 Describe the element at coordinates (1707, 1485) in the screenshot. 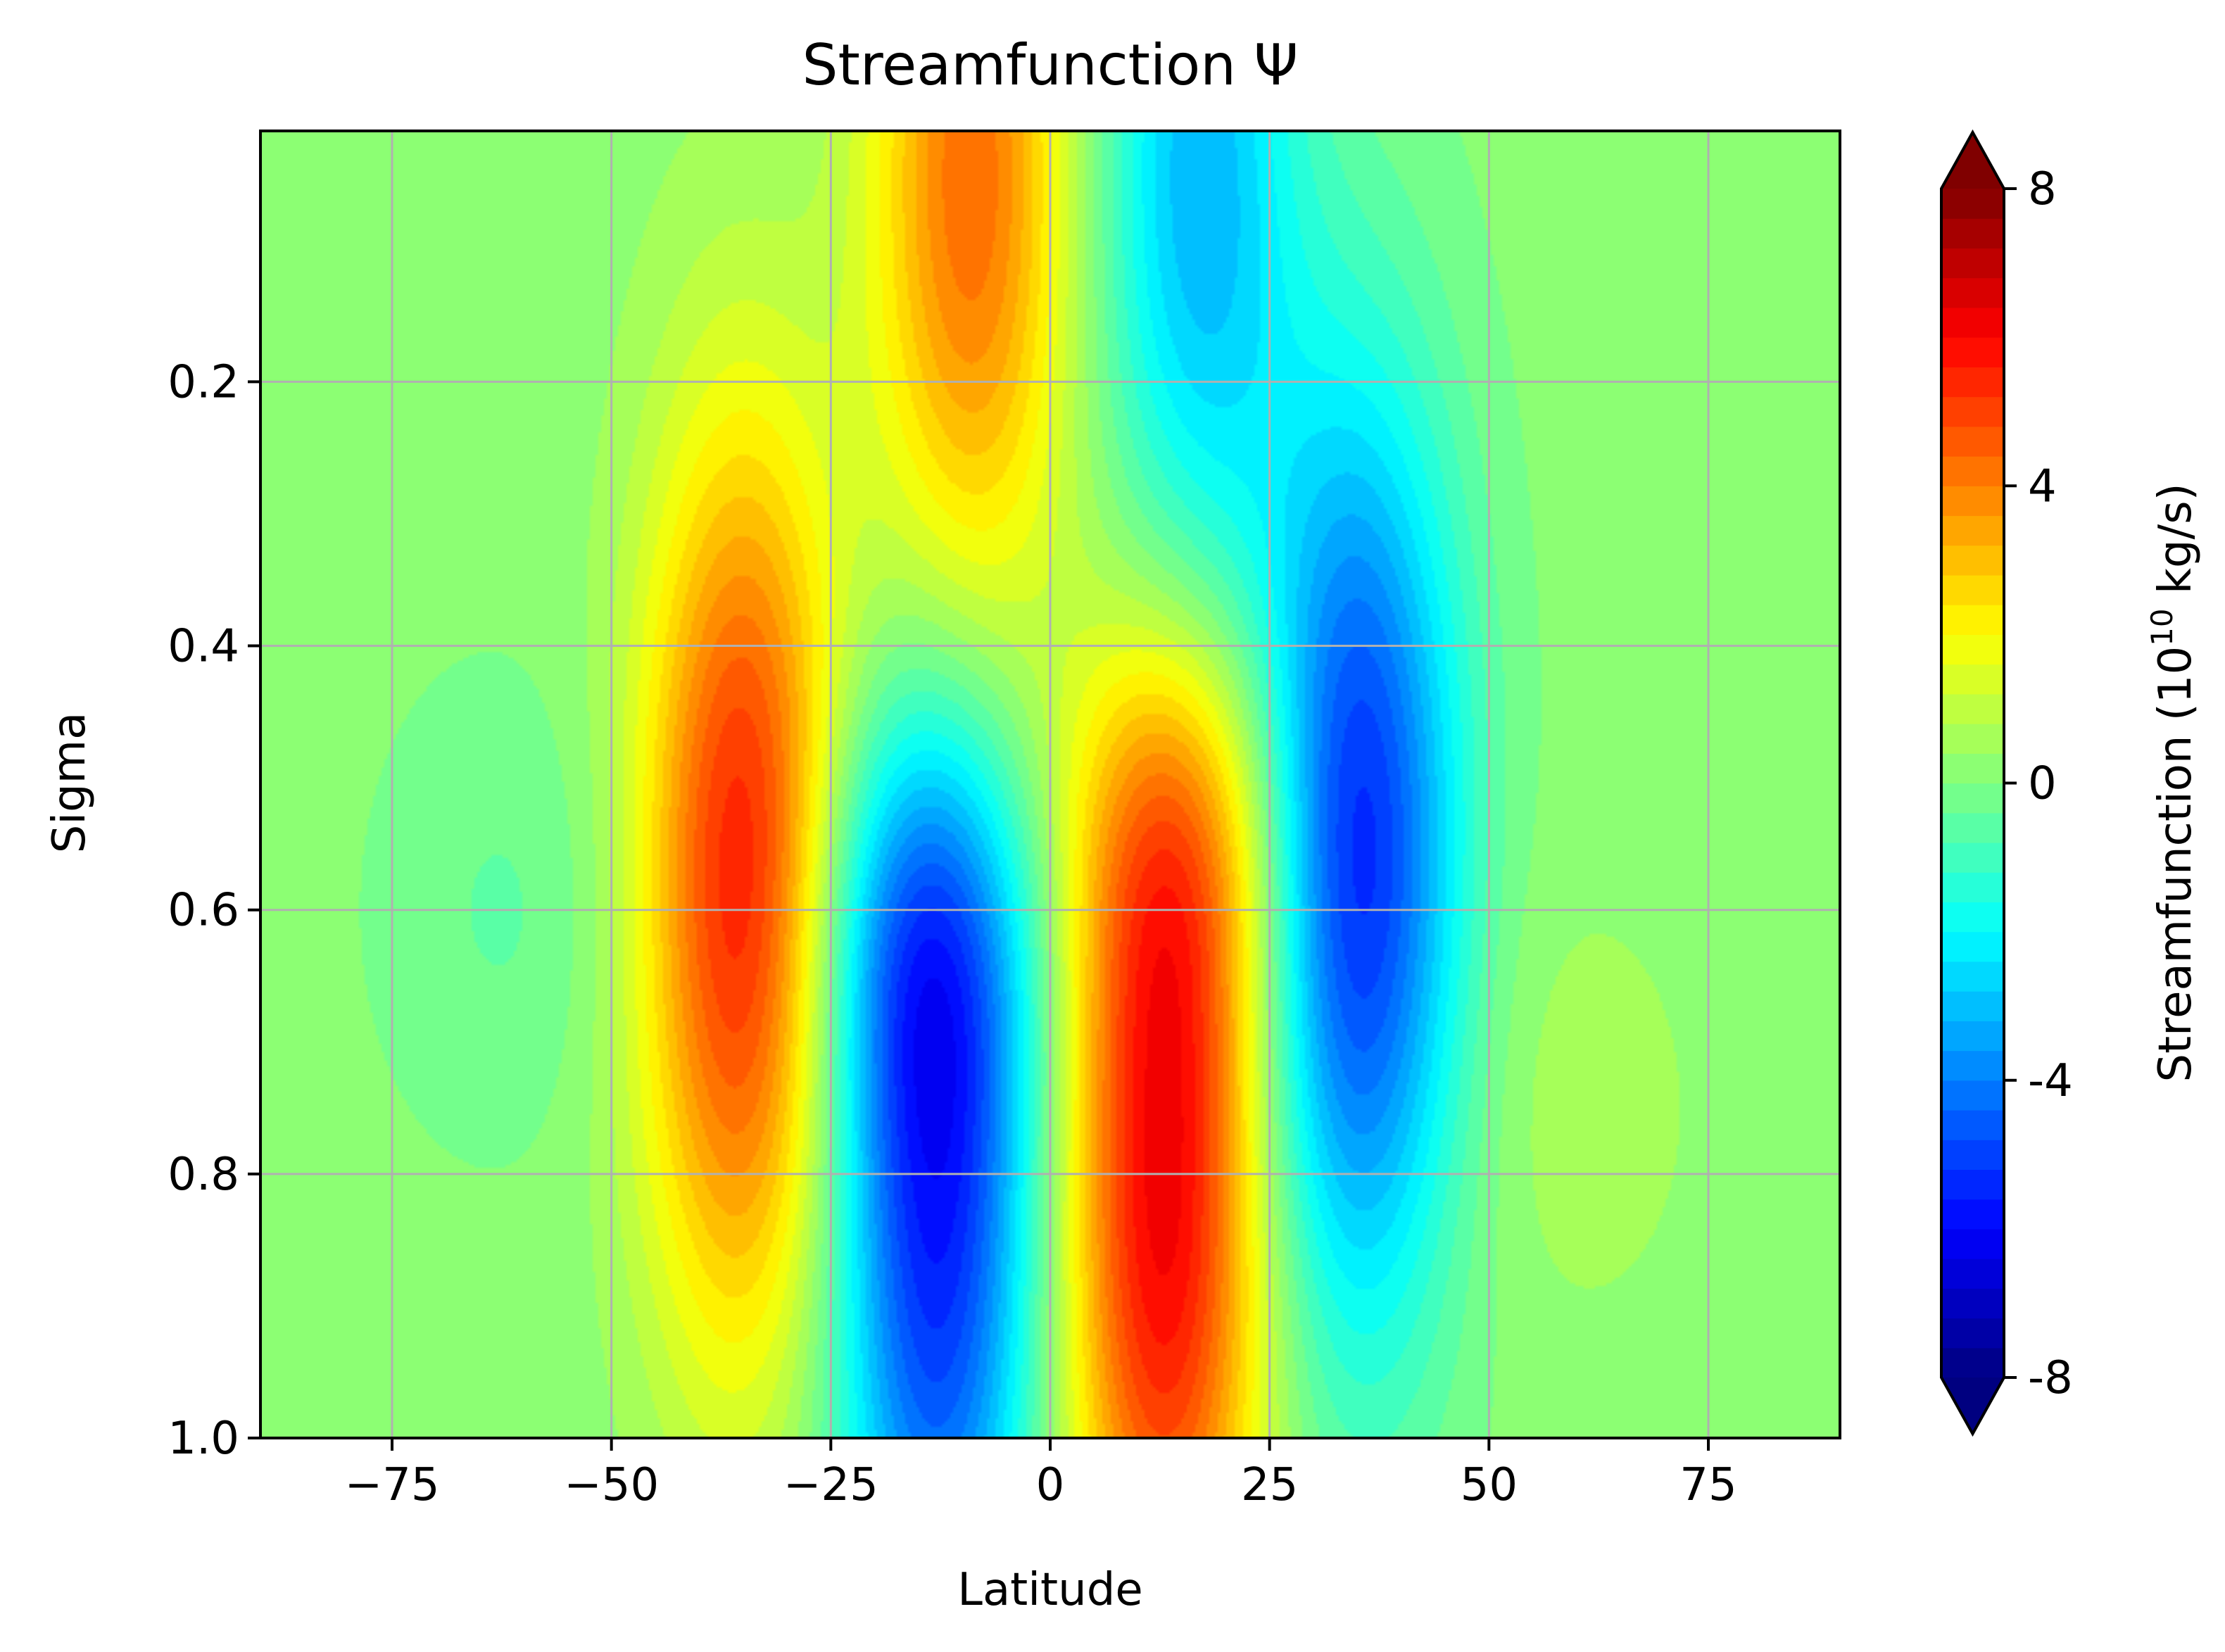

I see `x-tick-label: 75` at that location.